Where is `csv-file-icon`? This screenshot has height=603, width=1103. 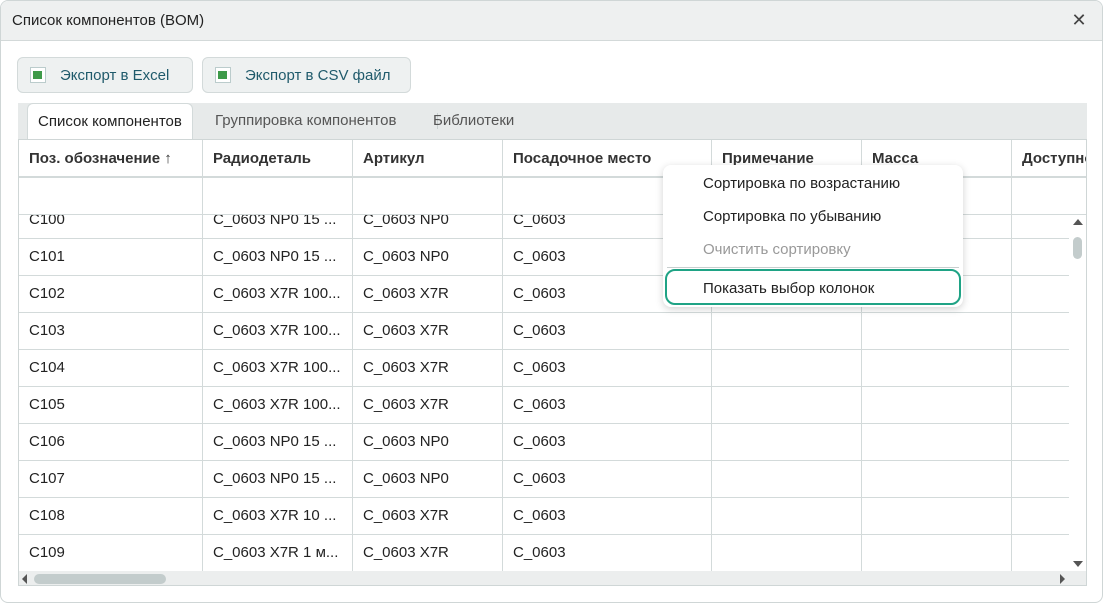
csv-file-icon is located at coordinates (223, 75).